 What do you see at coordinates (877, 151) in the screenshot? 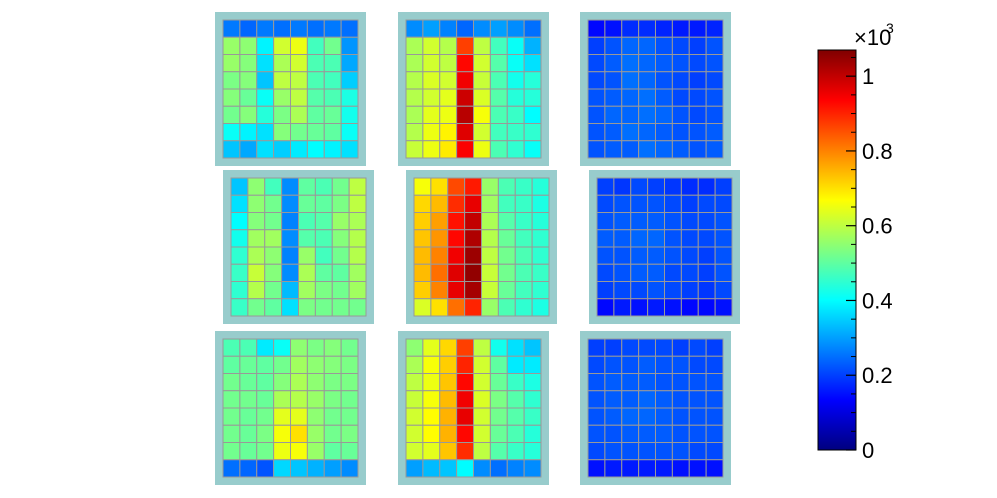
I see `colorbar-tick-label: 0.8` at bounding box center [877, 151].